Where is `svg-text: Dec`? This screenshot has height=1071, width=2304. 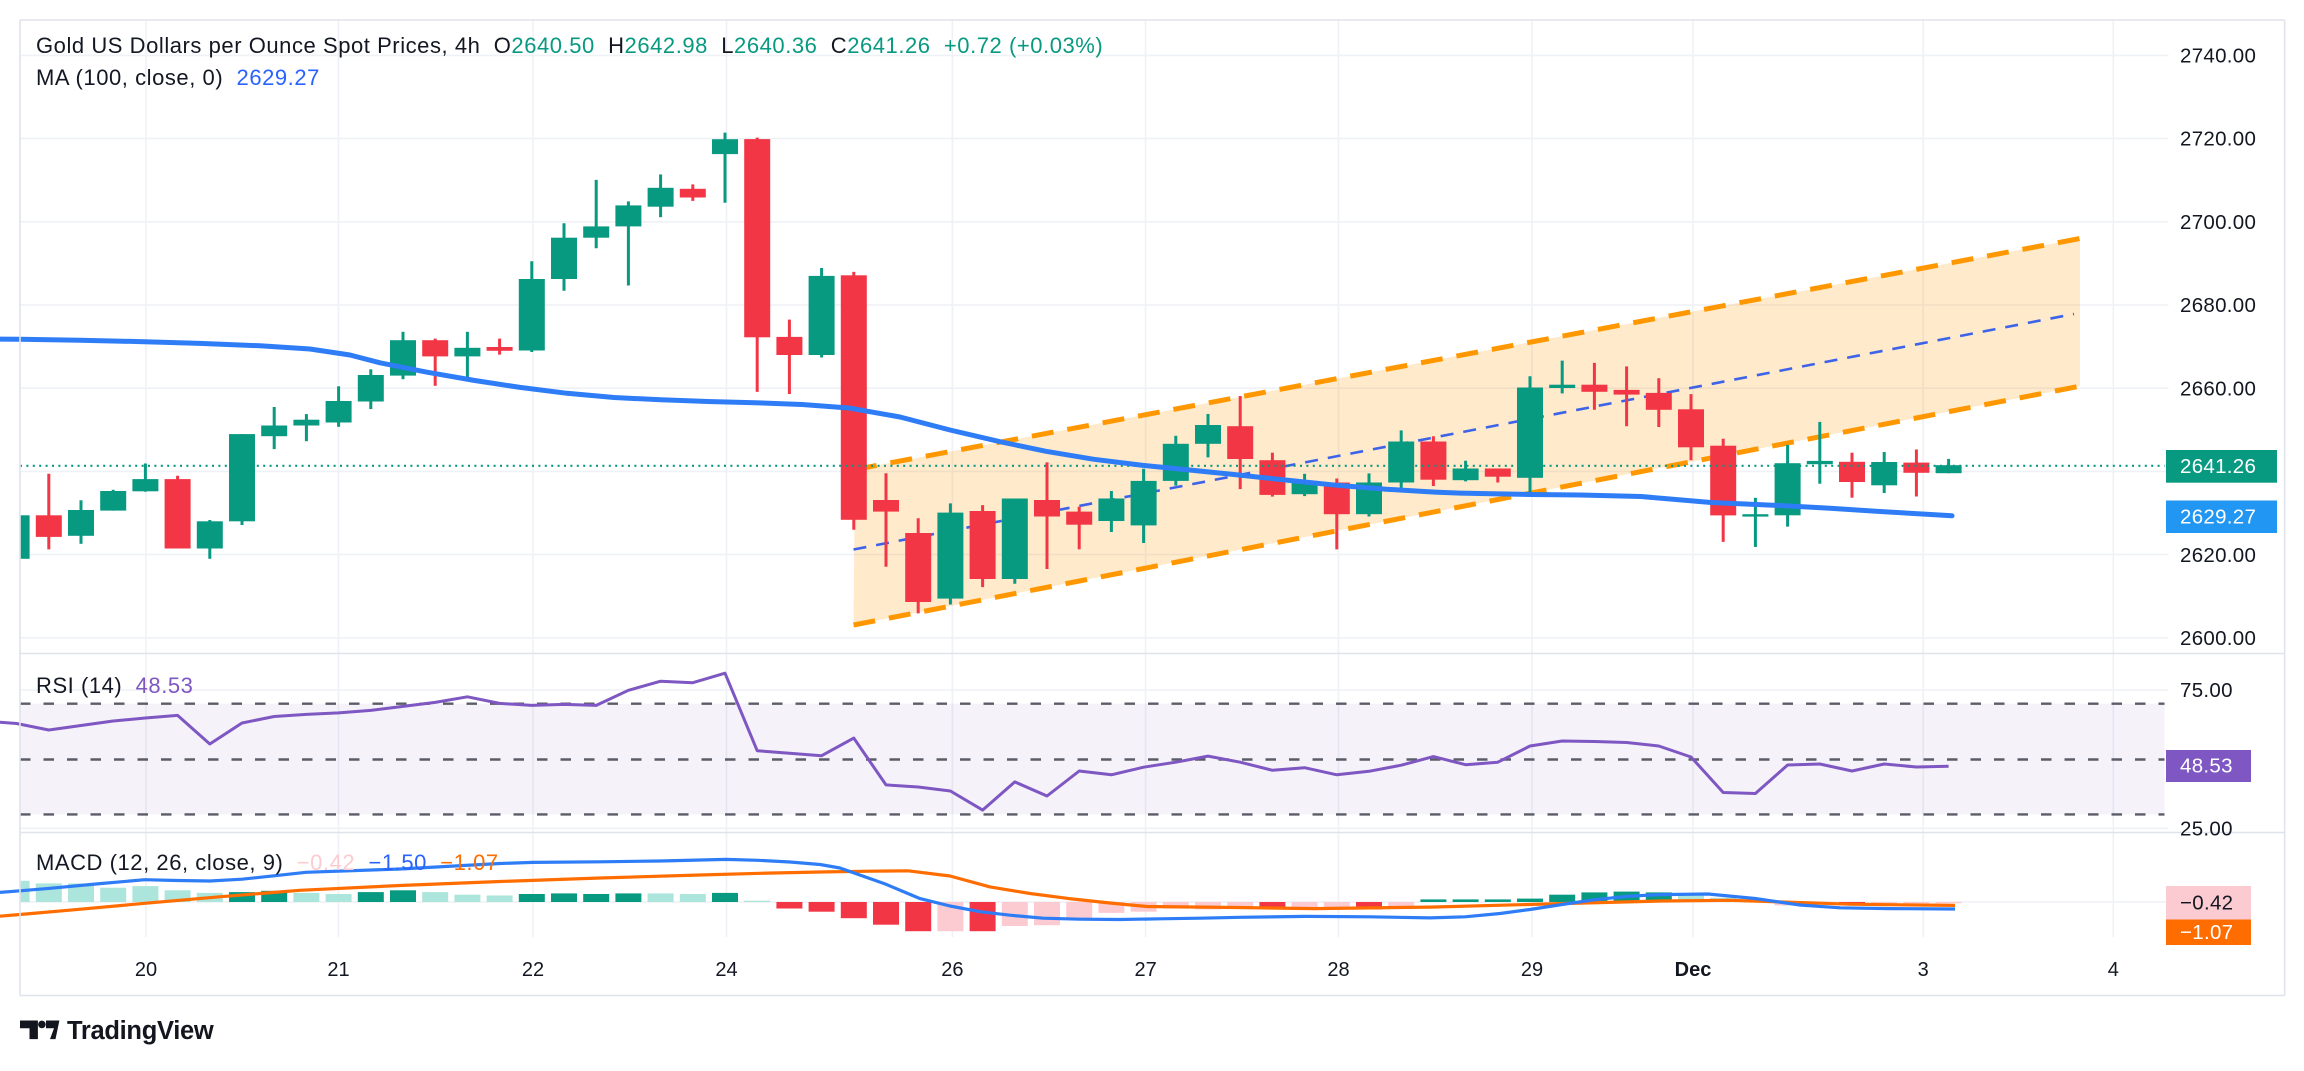
svg-text: Dec is located at coordinates (1693, 970).